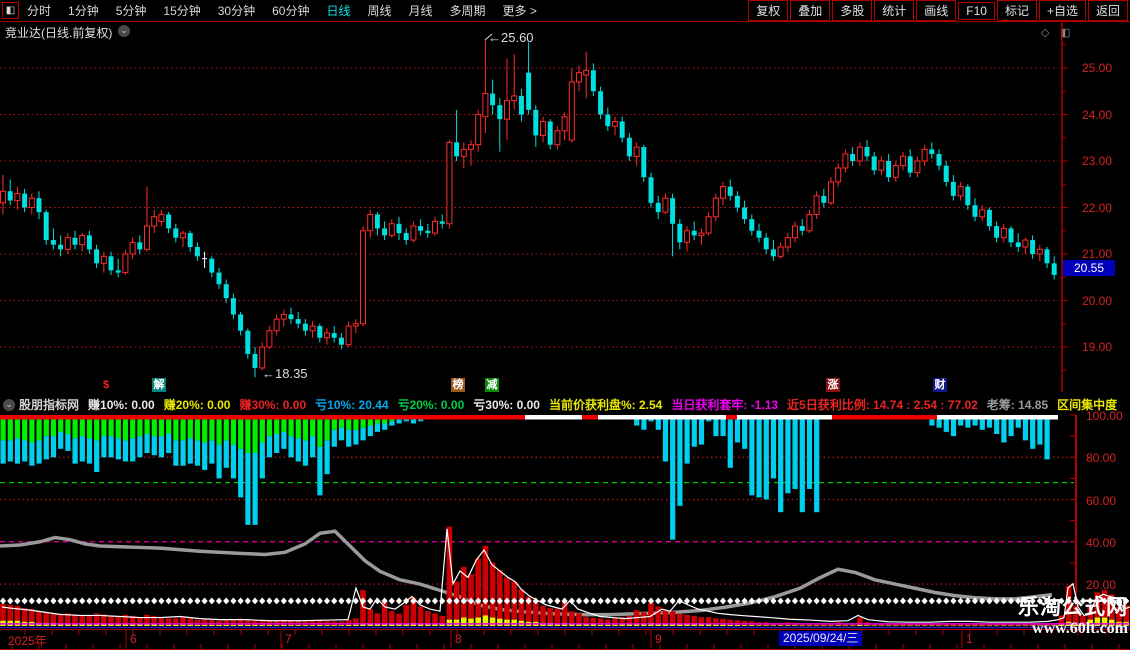  Describe the element at coordinates (1097, 161) in the screenshot. I see `price-axis-label: 23.00` at that location.